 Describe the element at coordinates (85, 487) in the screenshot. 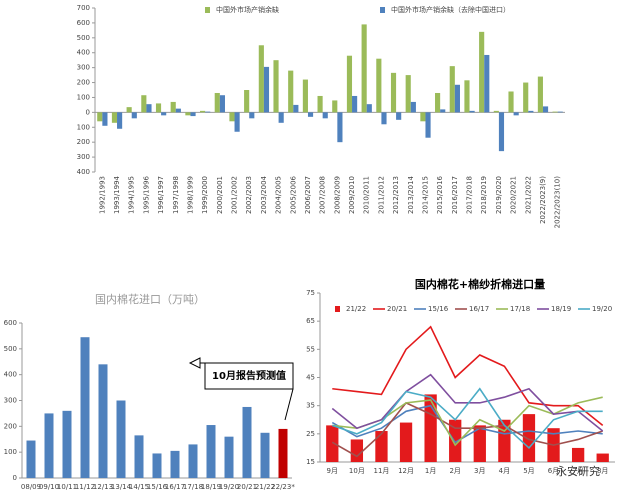

I see `x-tick-label: 11/12` at that location.